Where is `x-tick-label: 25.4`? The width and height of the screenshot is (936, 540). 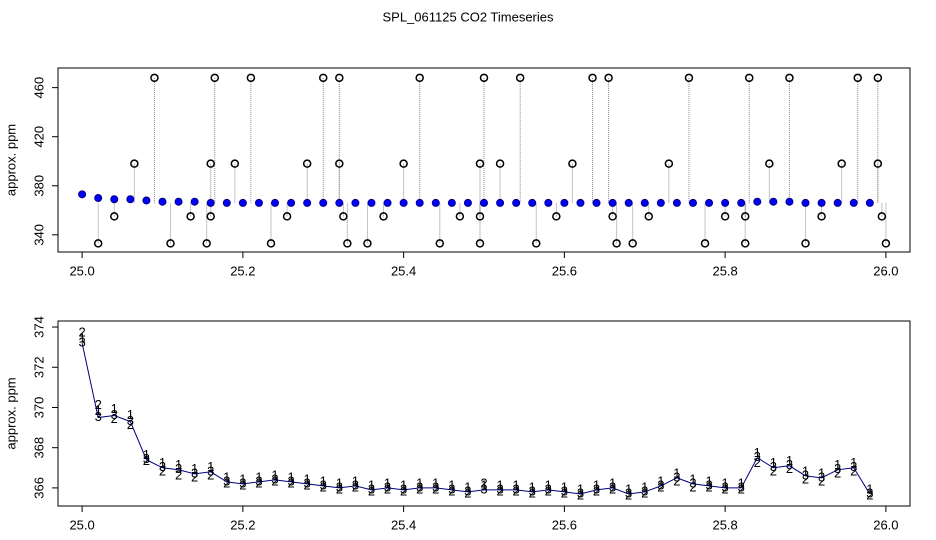 x-tick-label: 25.4 is located at coordinates (403, 270).